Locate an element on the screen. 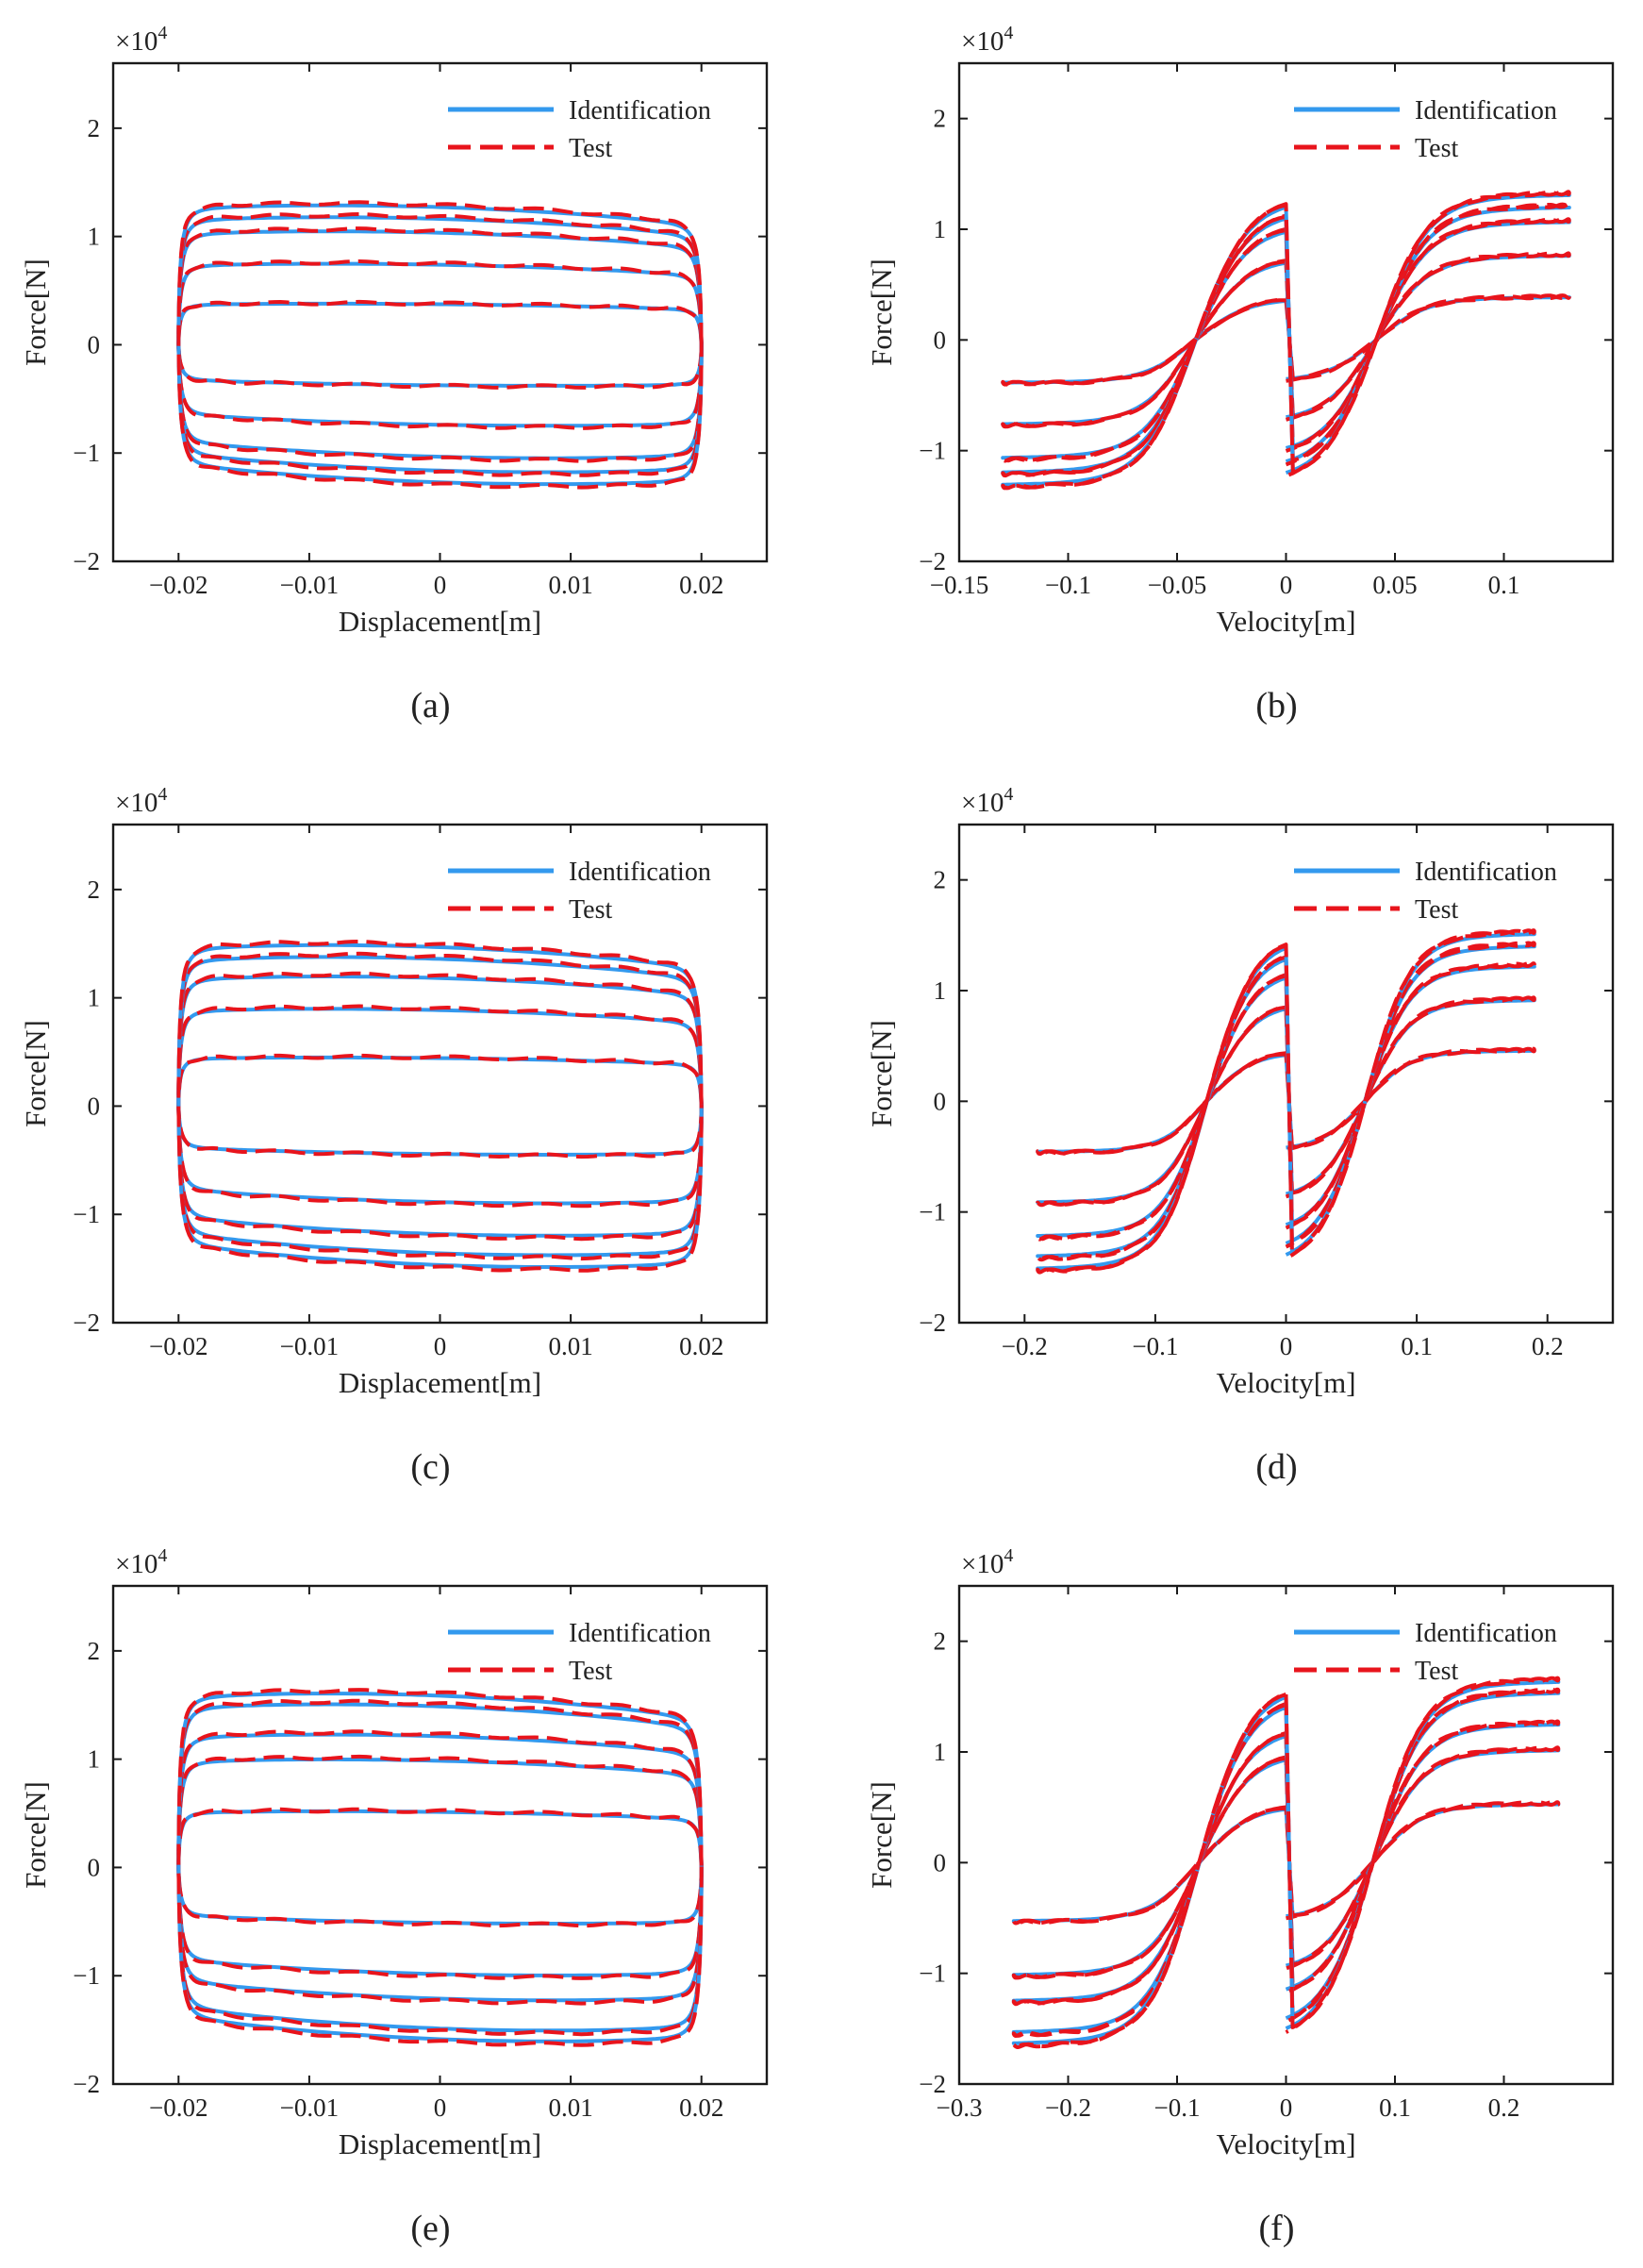  subplot-caption: (f) is located at coordinates (1277, 2229).